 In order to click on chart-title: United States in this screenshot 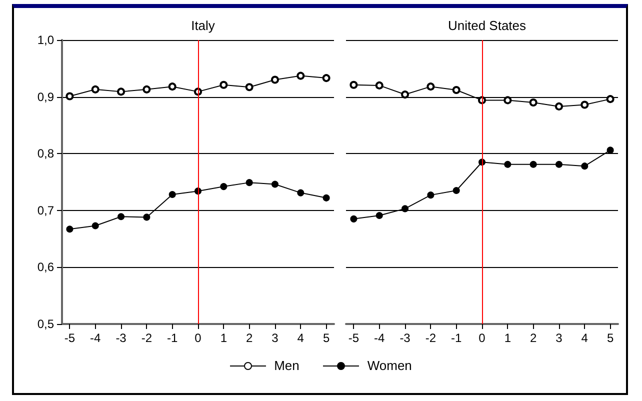, I will do `click(487, 25)`.